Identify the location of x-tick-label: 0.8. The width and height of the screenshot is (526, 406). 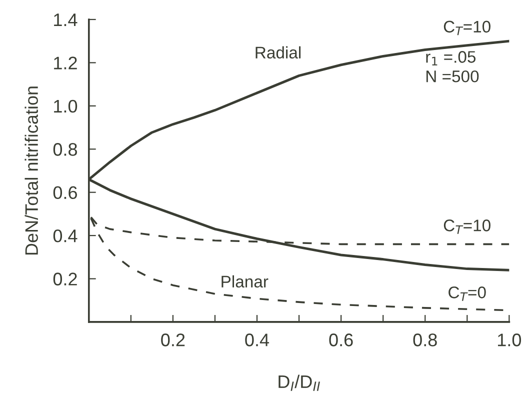
(425, 340).